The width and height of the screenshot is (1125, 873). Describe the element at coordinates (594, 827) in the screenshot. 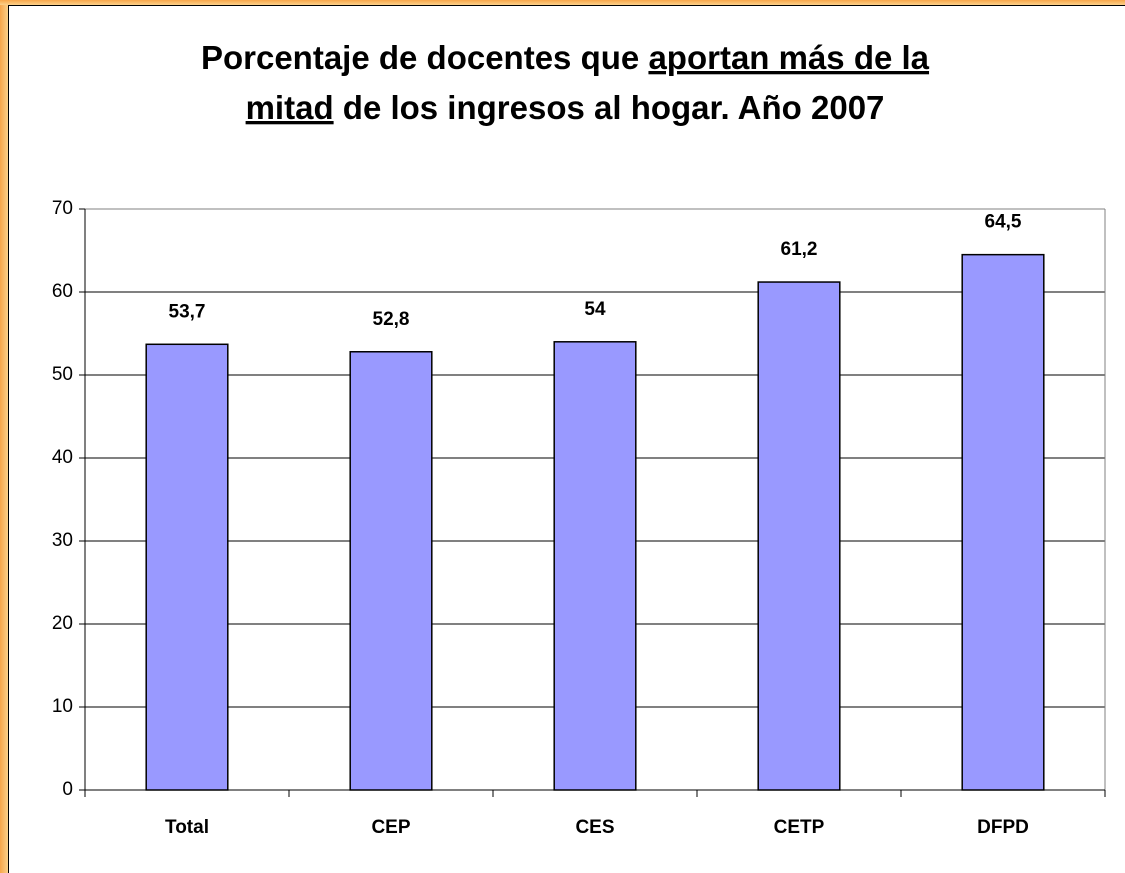

I see `x-tick-label: CES` at that location.